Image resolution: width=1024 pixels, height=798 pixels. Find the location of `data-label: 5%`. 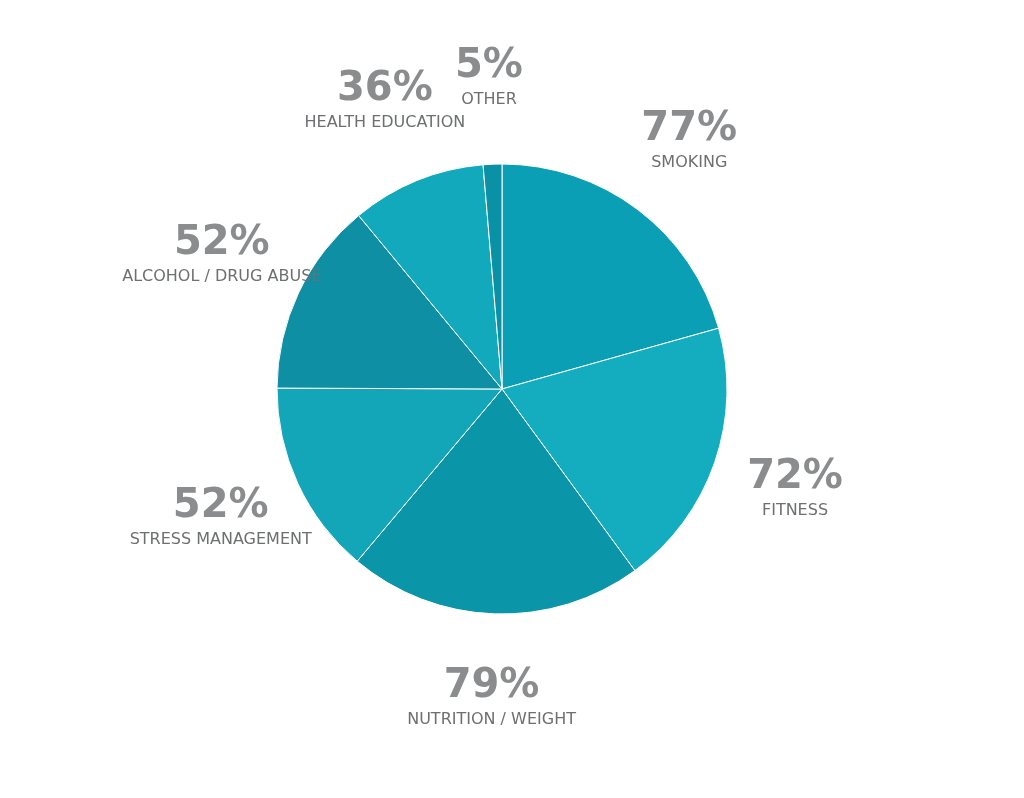

data-label: 5% is located at coordinates (488, 63).